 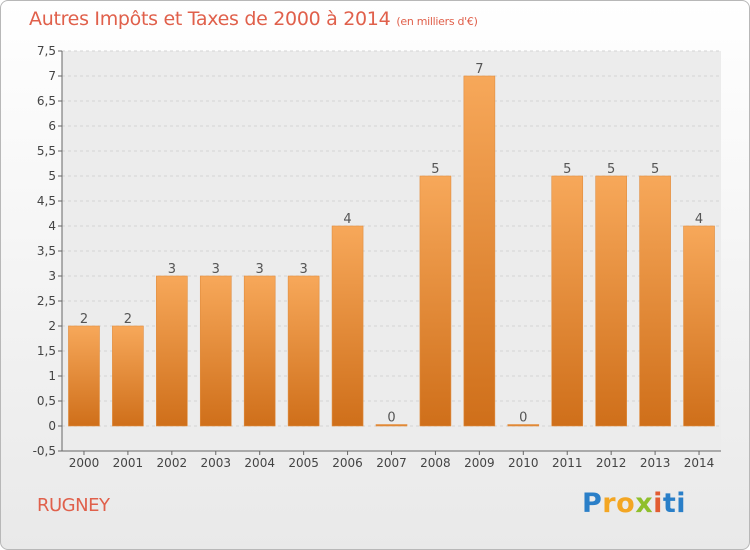 What do you see at coordinates (52, 376) in the screenshot?
I see `y-tick-label: 1` at bounding box center [52, 376].